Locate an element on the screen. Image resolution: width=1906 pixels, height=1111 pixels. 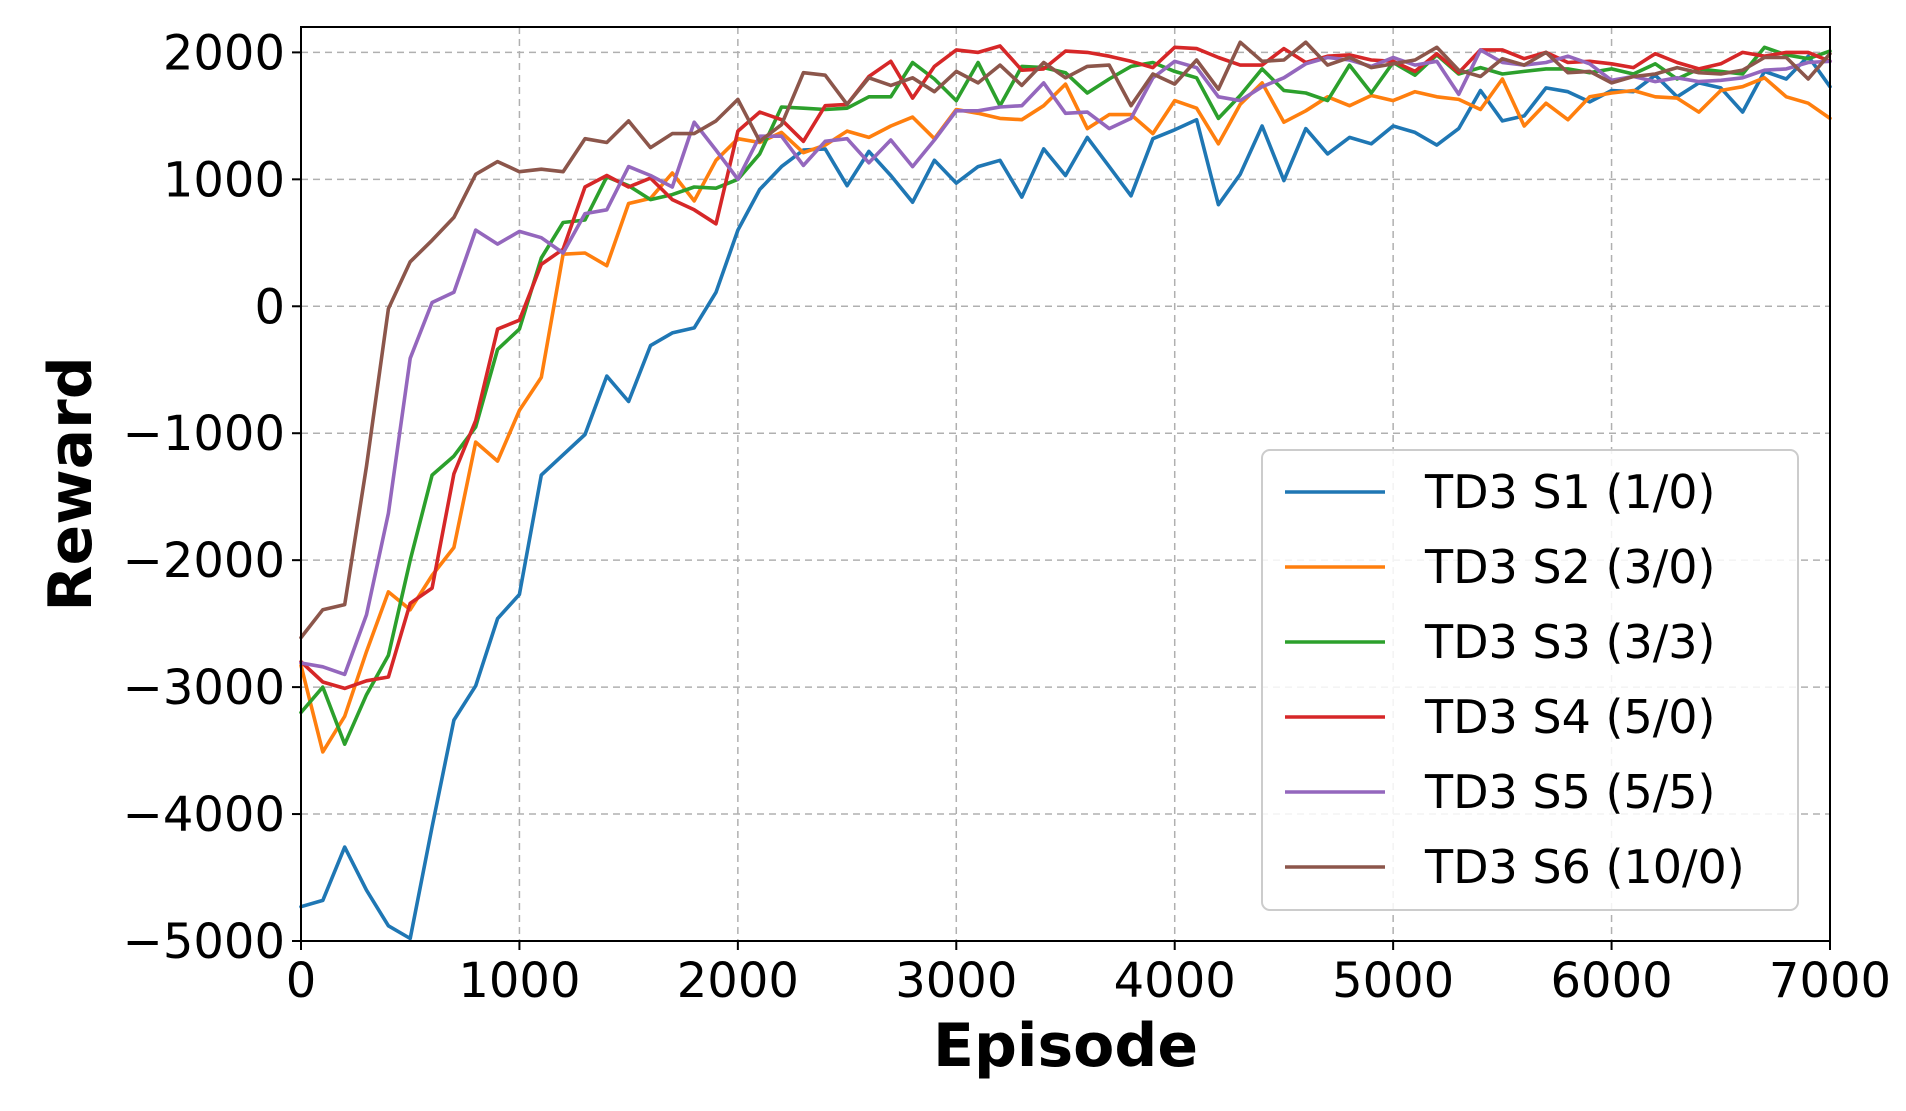
legend-entry: TD3 S1 (1/0) is located at coordinates (1500, 492).